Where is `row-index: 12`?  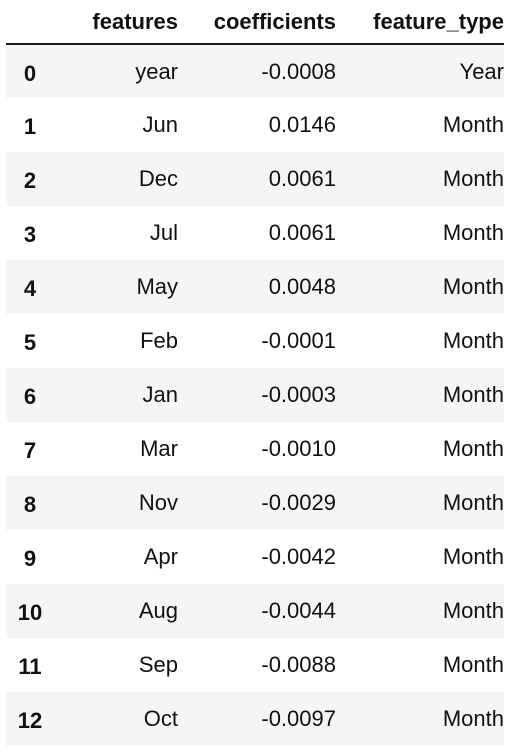
row-index: 12 is located at coordinates (33, 719).